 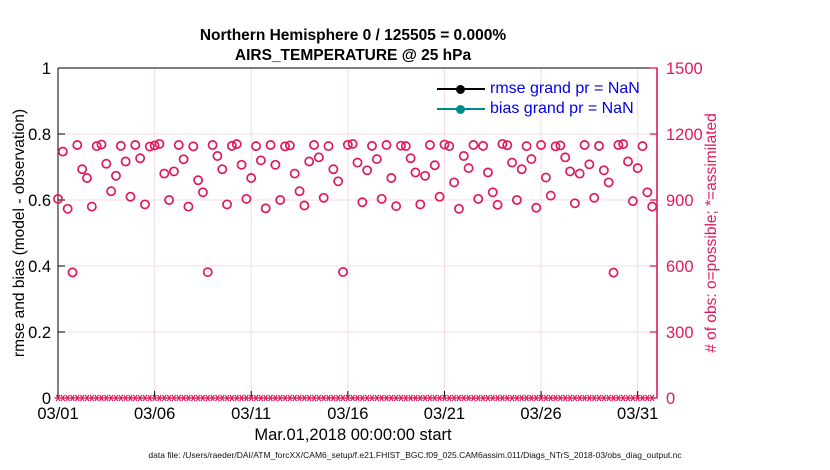 What do you see at coordinates (57, 414) in the screenshot?
I see `x-tick-label: 03/01` at bounding box center [57, 414].